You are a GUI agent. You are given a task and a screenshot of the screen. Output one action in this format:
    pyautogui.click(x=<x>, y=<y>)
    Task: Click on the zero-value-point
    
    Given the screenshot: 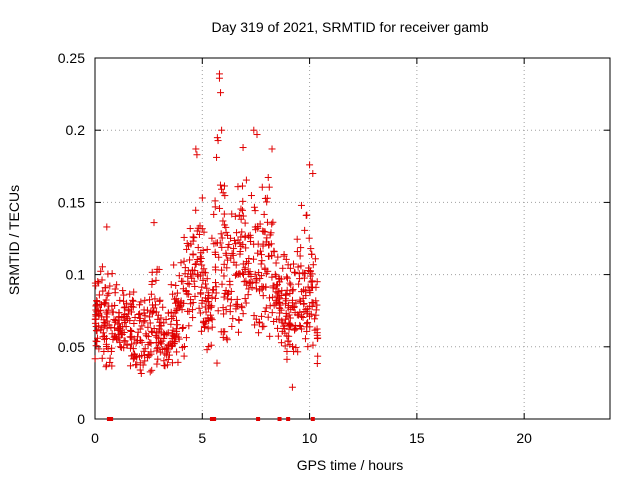 What is the action you would take?
    pyautogui.click(x=258, y=419)
    